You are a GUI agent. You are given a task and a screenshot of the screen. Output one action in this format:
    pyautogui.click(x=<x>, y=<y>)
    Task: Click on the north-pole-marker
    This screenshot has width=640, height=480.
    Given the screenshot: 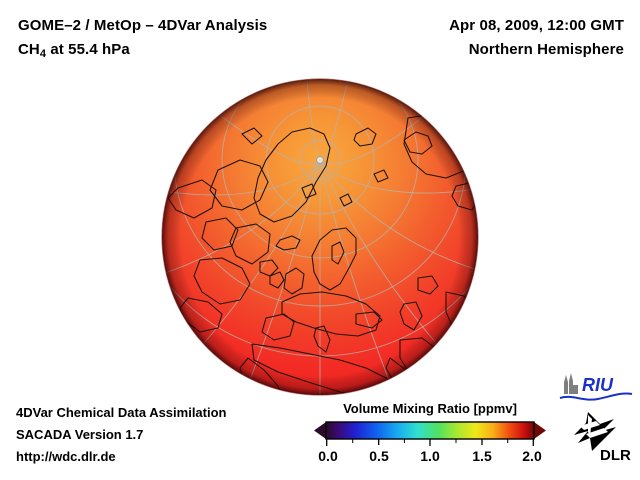 What is the action you would take?
    pyautogui.click(x=320, y=160)
    